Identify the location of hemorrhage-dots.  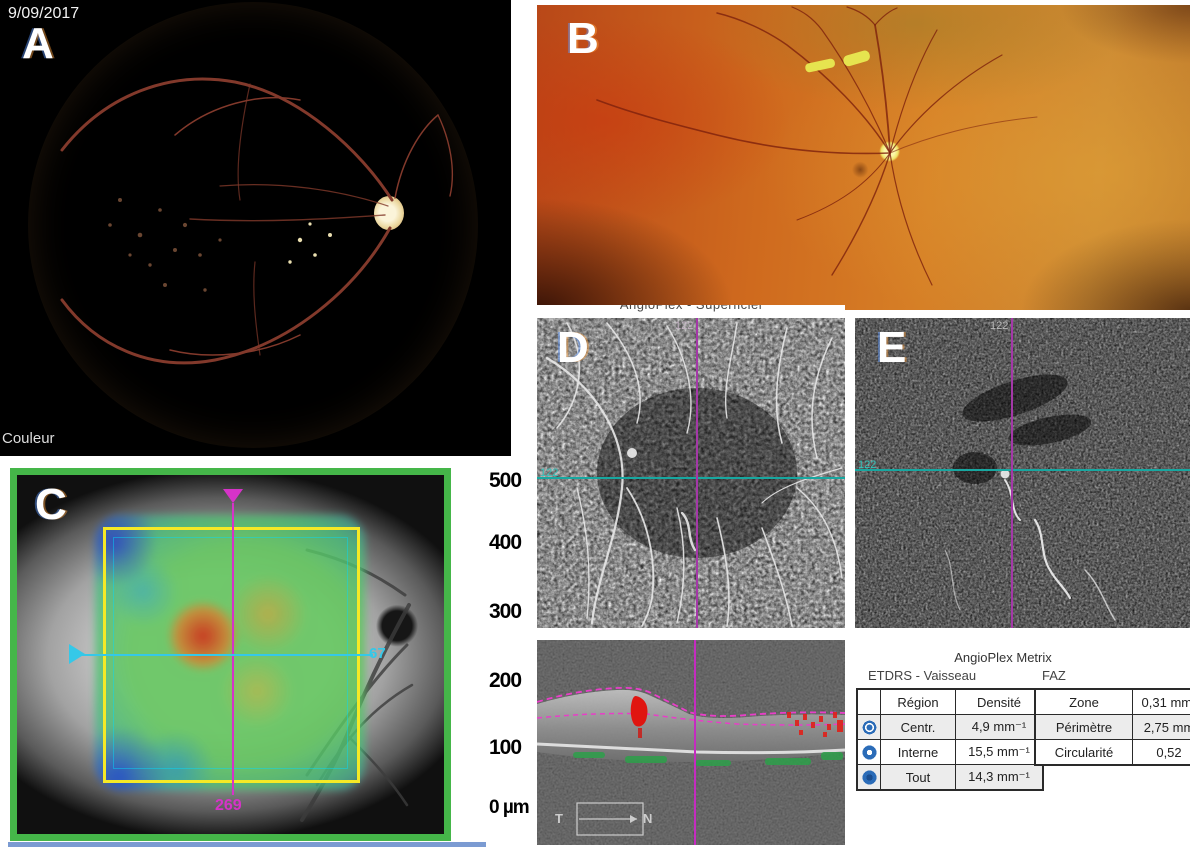
(165, 245).